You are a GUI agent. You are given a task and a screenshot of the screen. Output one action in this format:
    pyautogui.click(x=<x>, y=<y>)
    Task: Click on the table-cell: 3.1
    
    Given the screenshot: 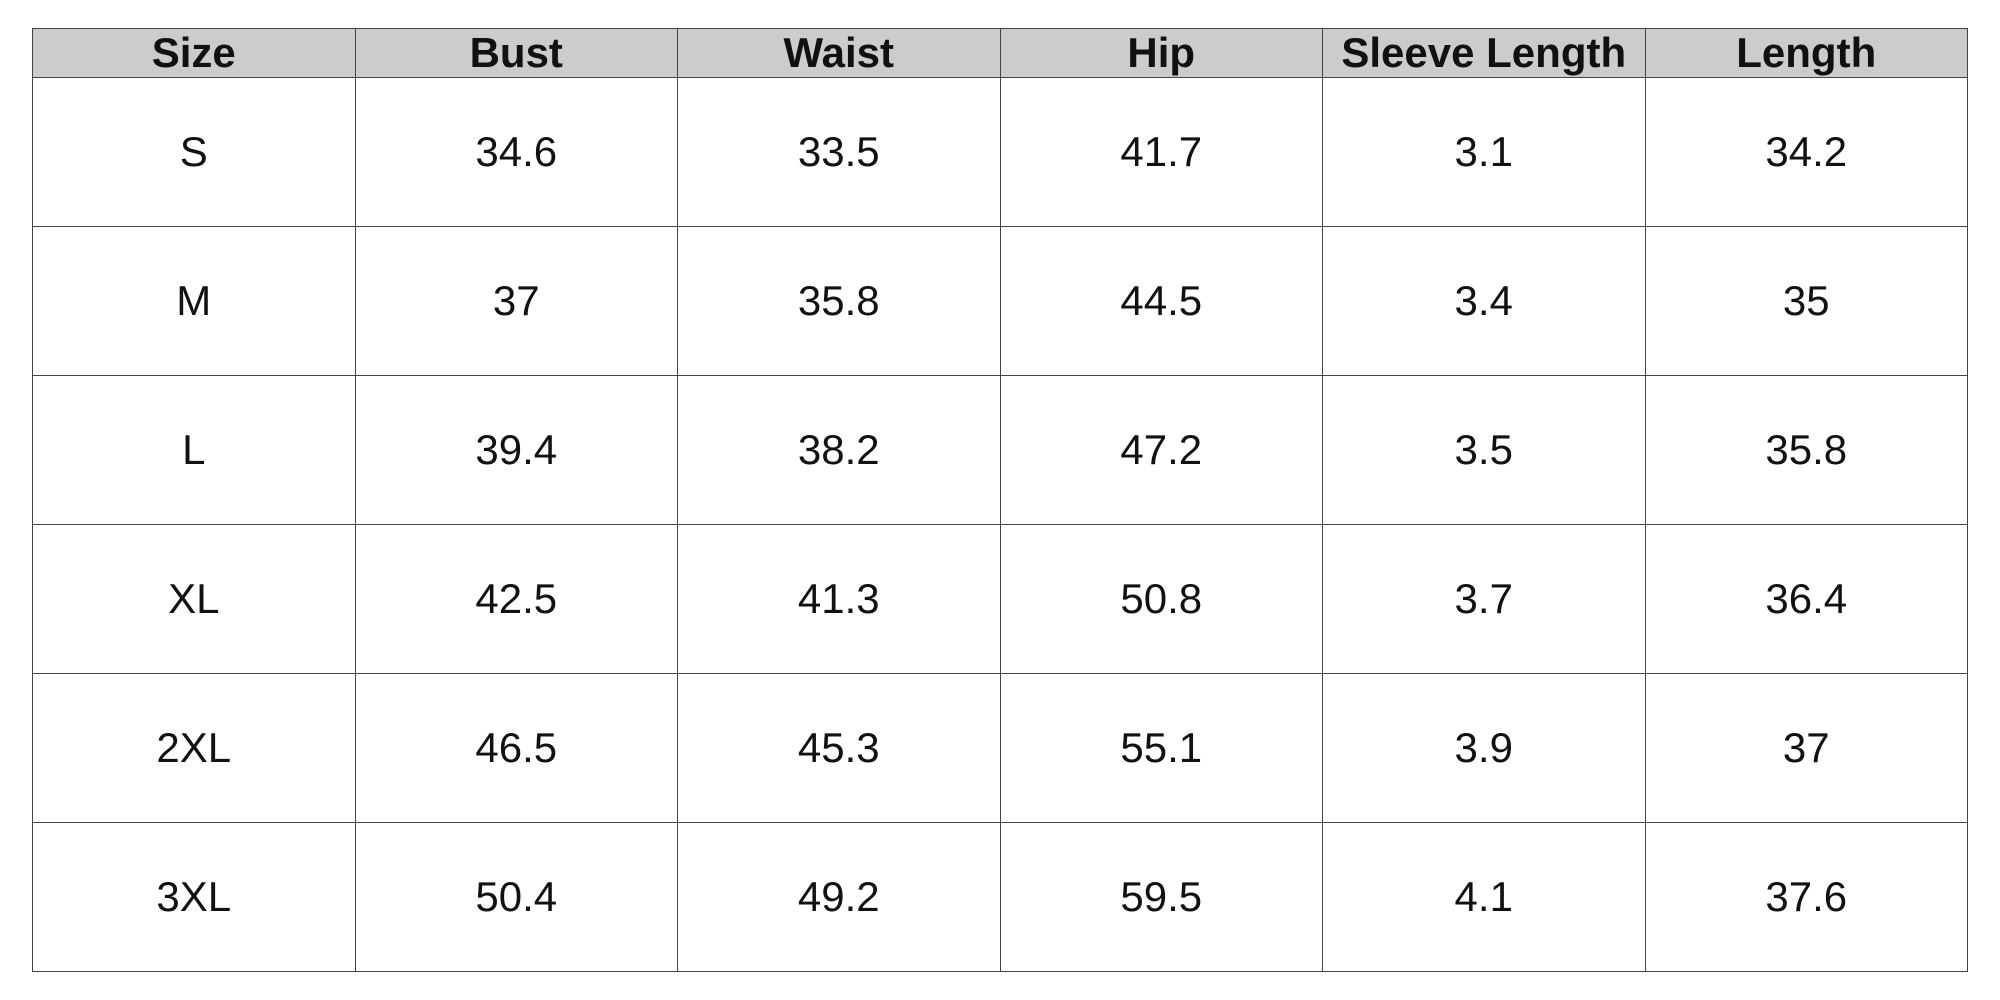 What is the action you would take?
    pyautogui.click(x=1484, y=152)
    